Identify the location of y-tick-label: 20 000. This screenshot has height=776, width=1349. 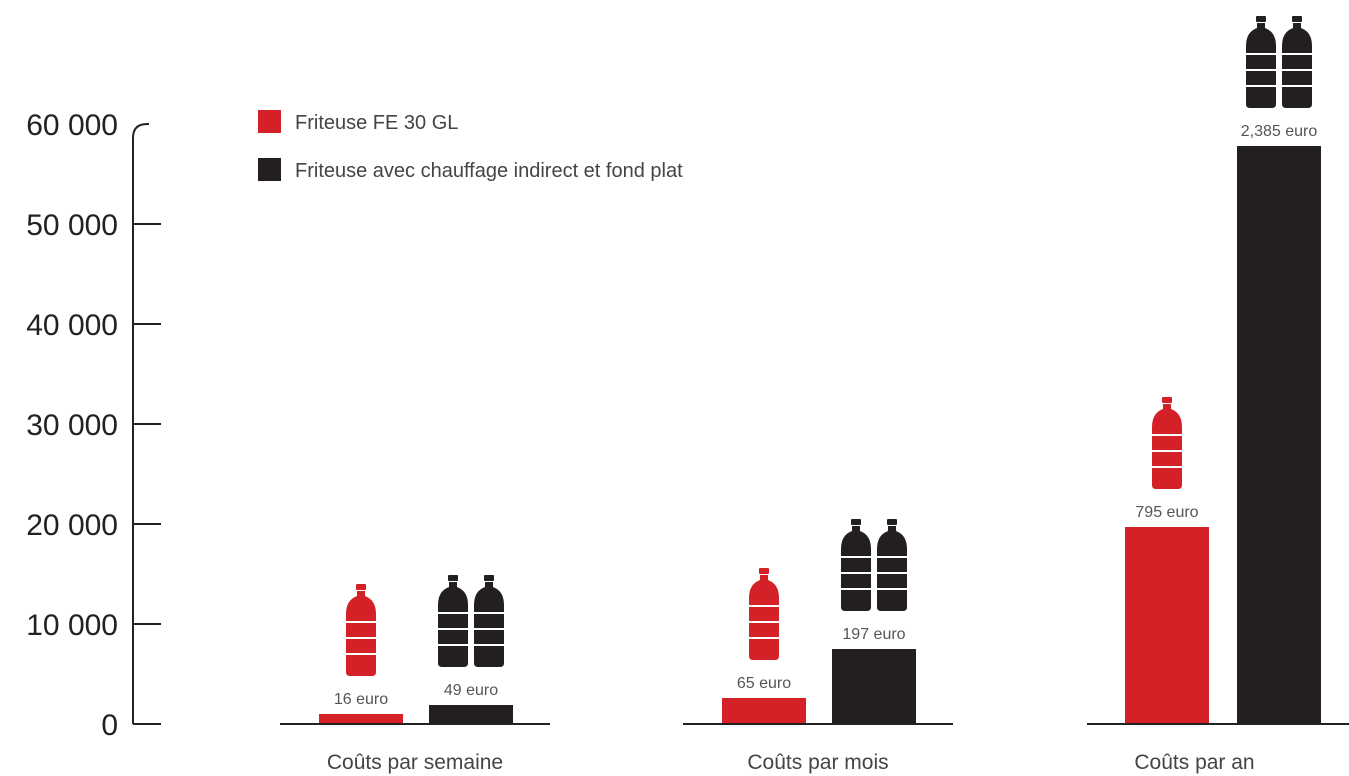
(72, 525).